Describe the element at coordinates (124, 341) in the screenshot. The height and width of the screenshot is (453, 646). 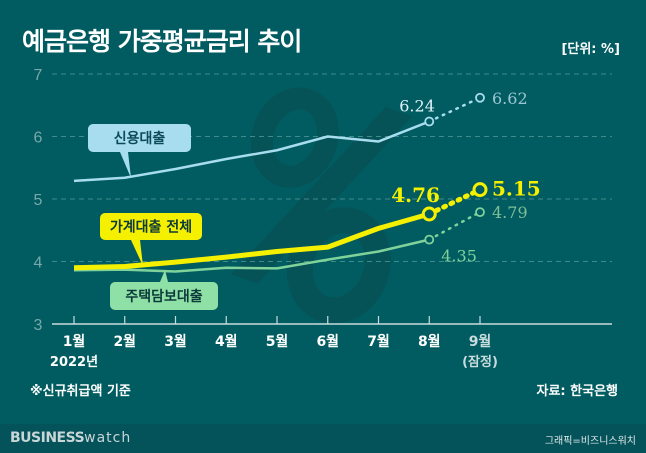
I see `x-tick-label: 2월` at that location.